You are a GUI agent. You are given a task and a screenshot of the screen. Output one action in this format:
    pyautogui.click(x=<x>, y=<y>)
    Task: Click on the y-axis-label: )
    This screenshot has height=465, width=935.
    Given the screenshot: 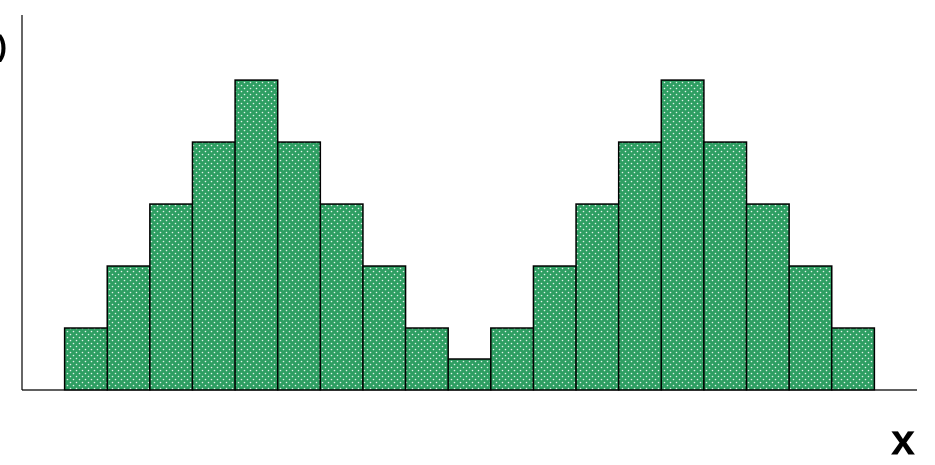 What is the action you would take?
    pyautogui.click(x=3, y=46)
    